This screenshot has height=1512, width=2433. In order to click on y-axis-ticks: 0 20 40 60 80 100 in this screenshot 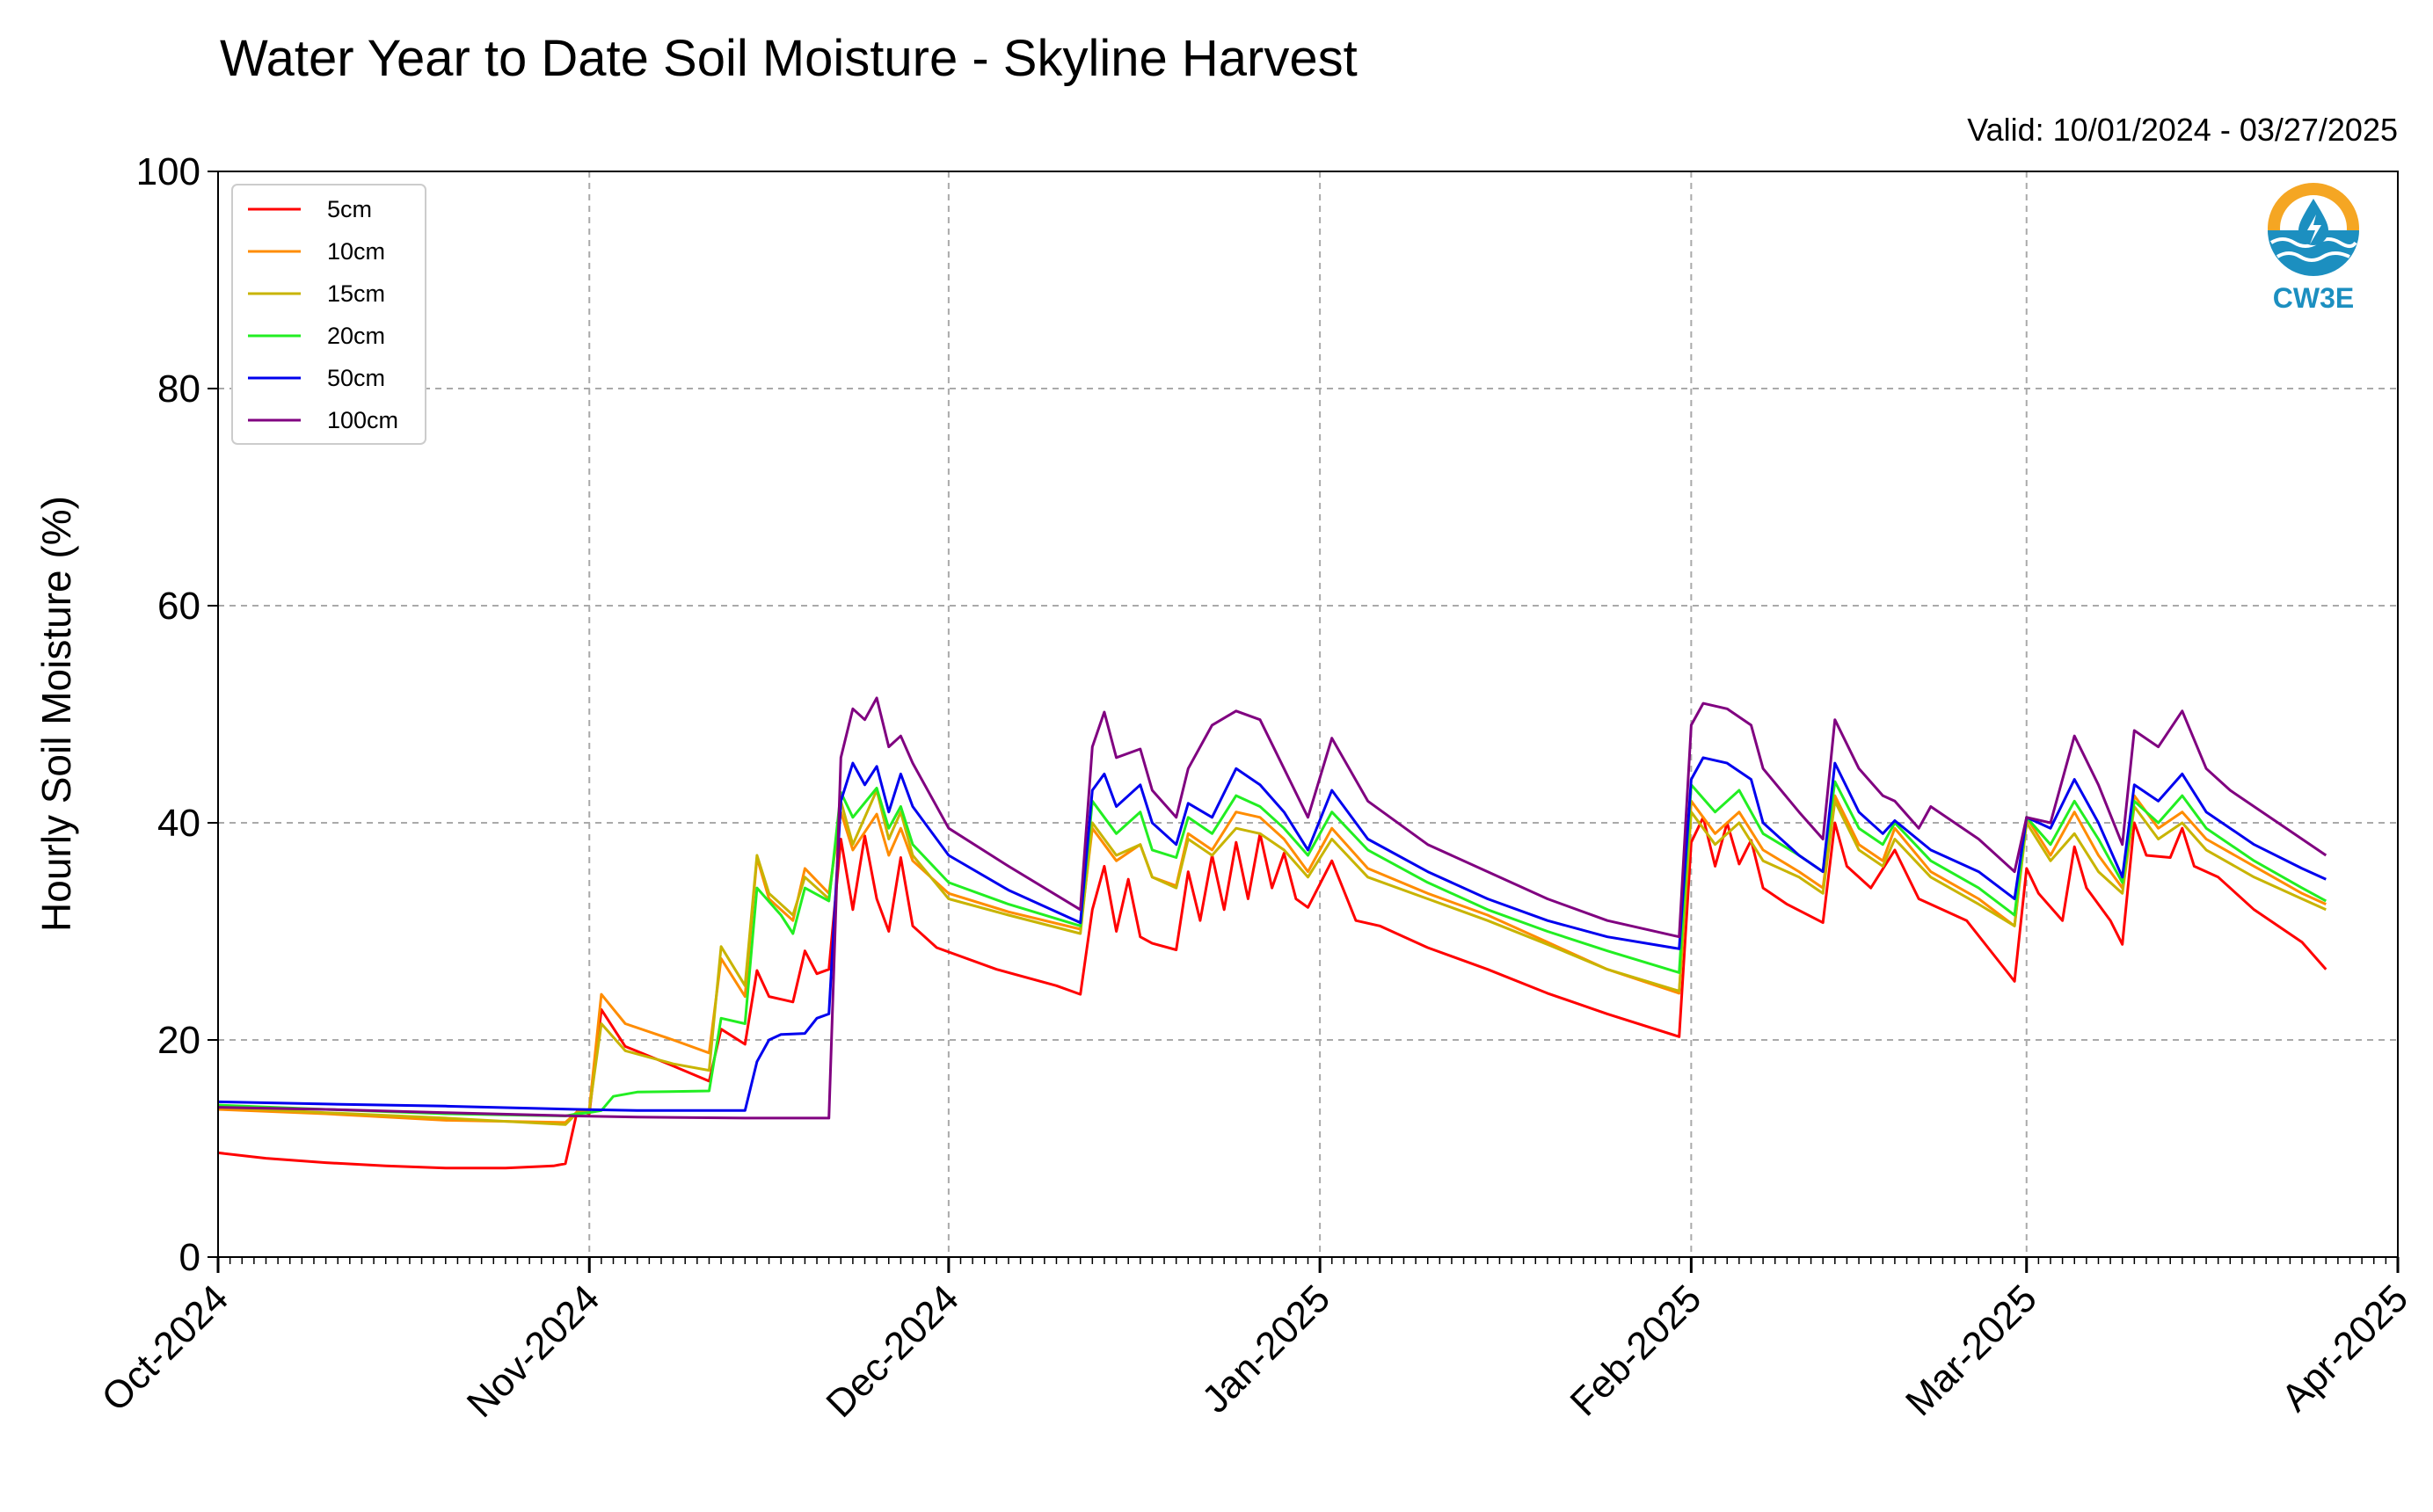, I will do `click(177, 715)`.